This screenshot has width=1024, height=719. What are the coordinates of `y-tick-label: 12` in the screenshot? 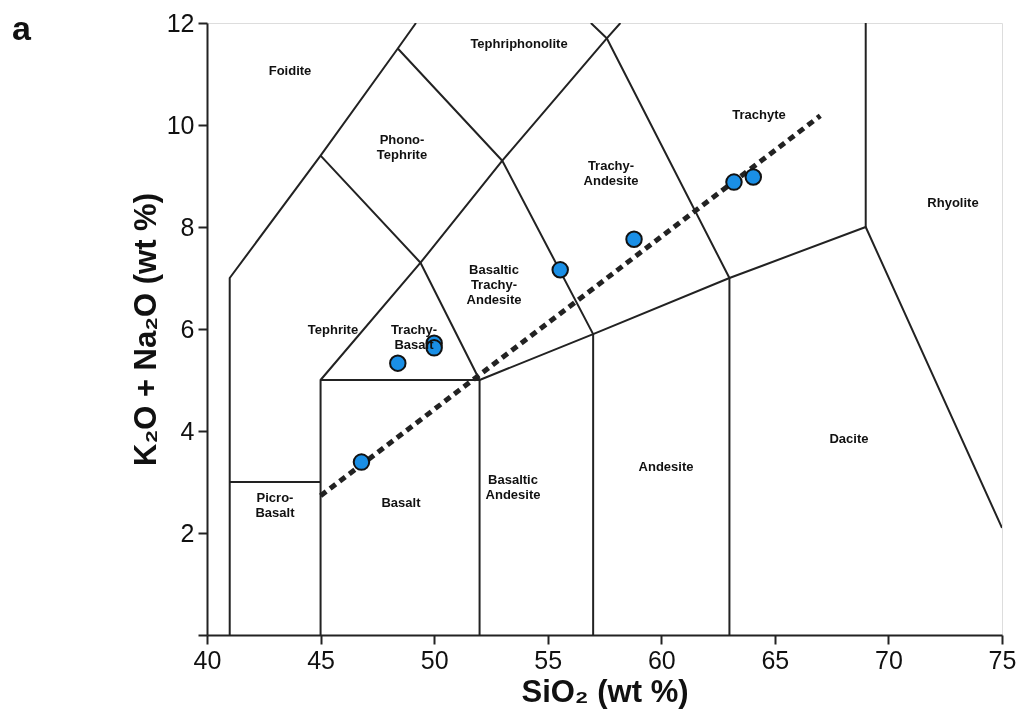 It's located at (180, 22).